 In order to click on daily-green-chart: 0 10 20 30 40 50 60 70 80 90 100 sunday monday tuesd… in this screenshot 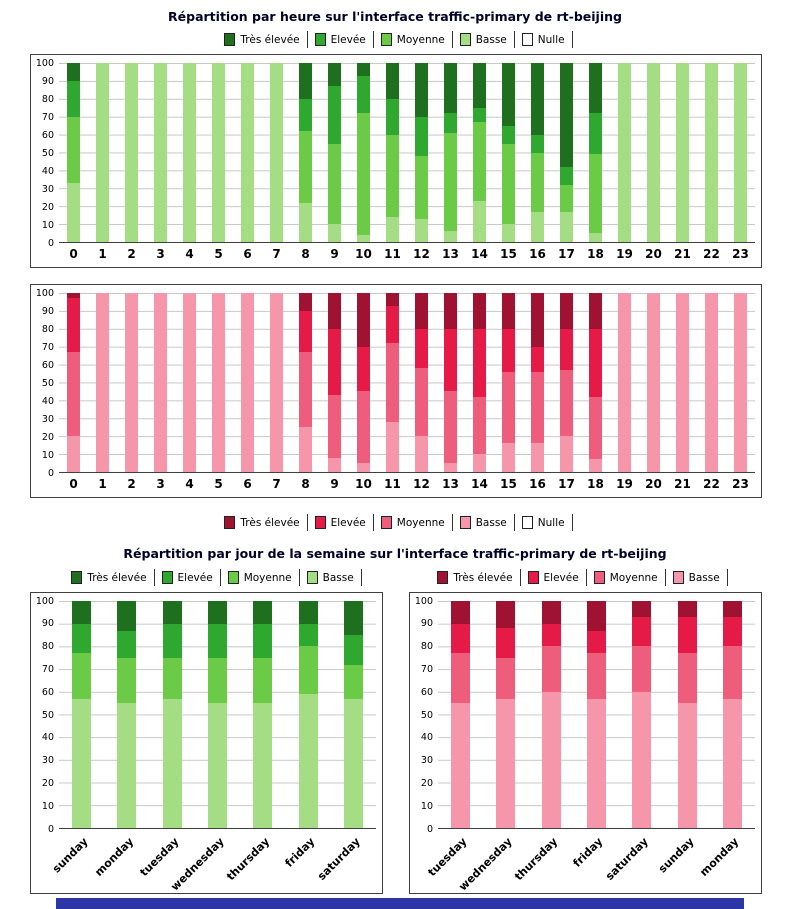, I will do `click(206, 743)`.